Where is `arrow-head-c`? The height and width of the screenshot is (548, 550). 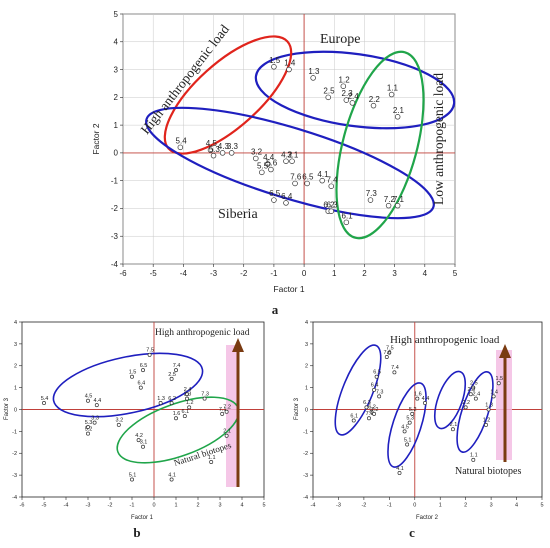 arrow-head-c is located at coordinates (505, 351).